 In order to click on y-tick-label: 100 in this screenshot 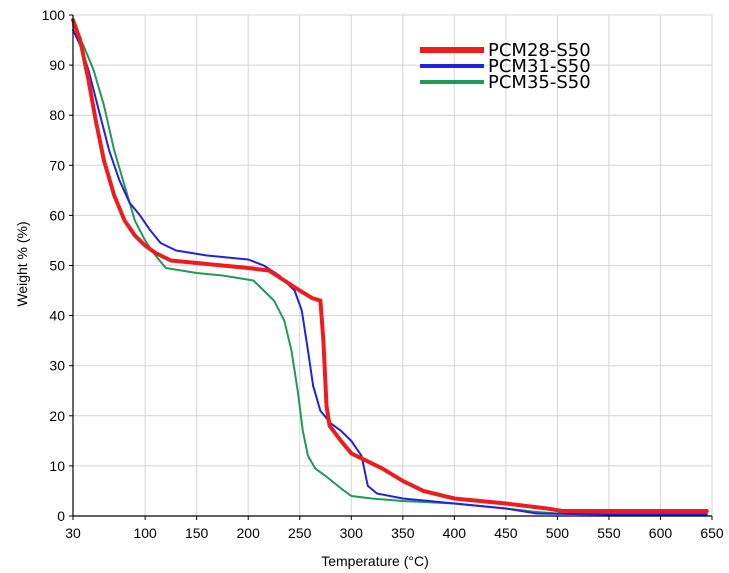, I will do `click(54, 15)`.